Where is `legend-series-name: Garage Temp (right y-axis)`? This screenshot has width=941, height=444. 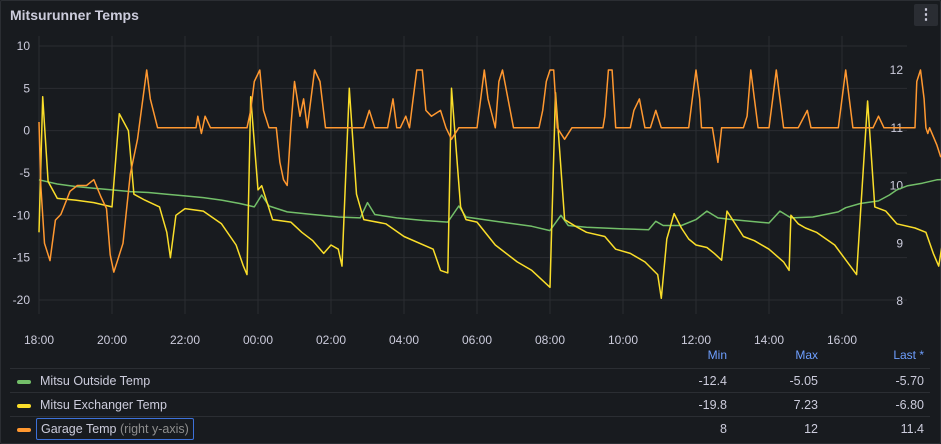 legend-series-name: Garage Temp (right y-axis) is located at coordinates (115, 429).